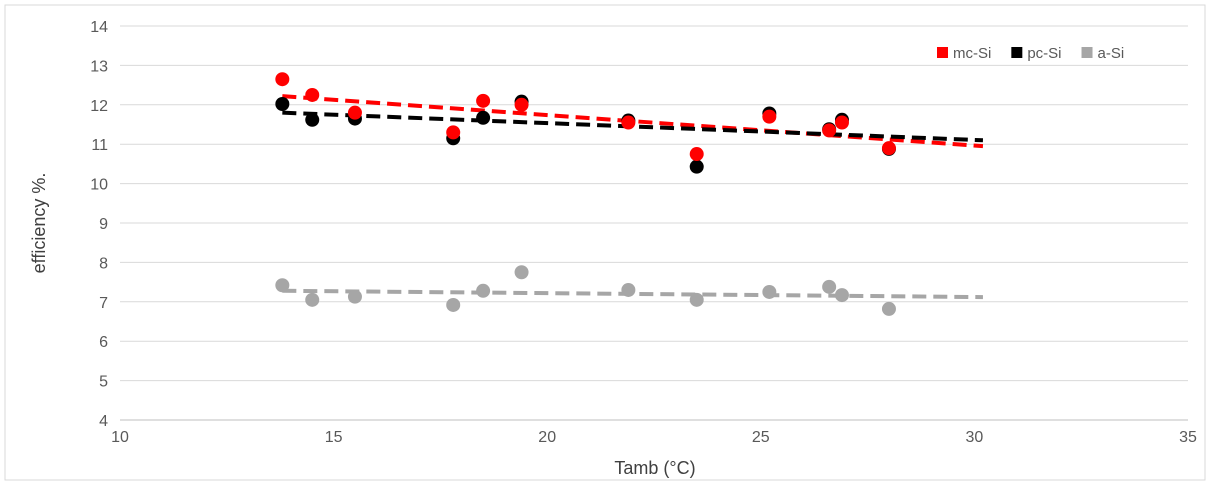 Image resolution: width=1210 pixels, height=485 pixels. What do you see at coordinates (103, 342) in the screenshot?
I see `y-tick-label: 6` at bounding box center [103, 342].